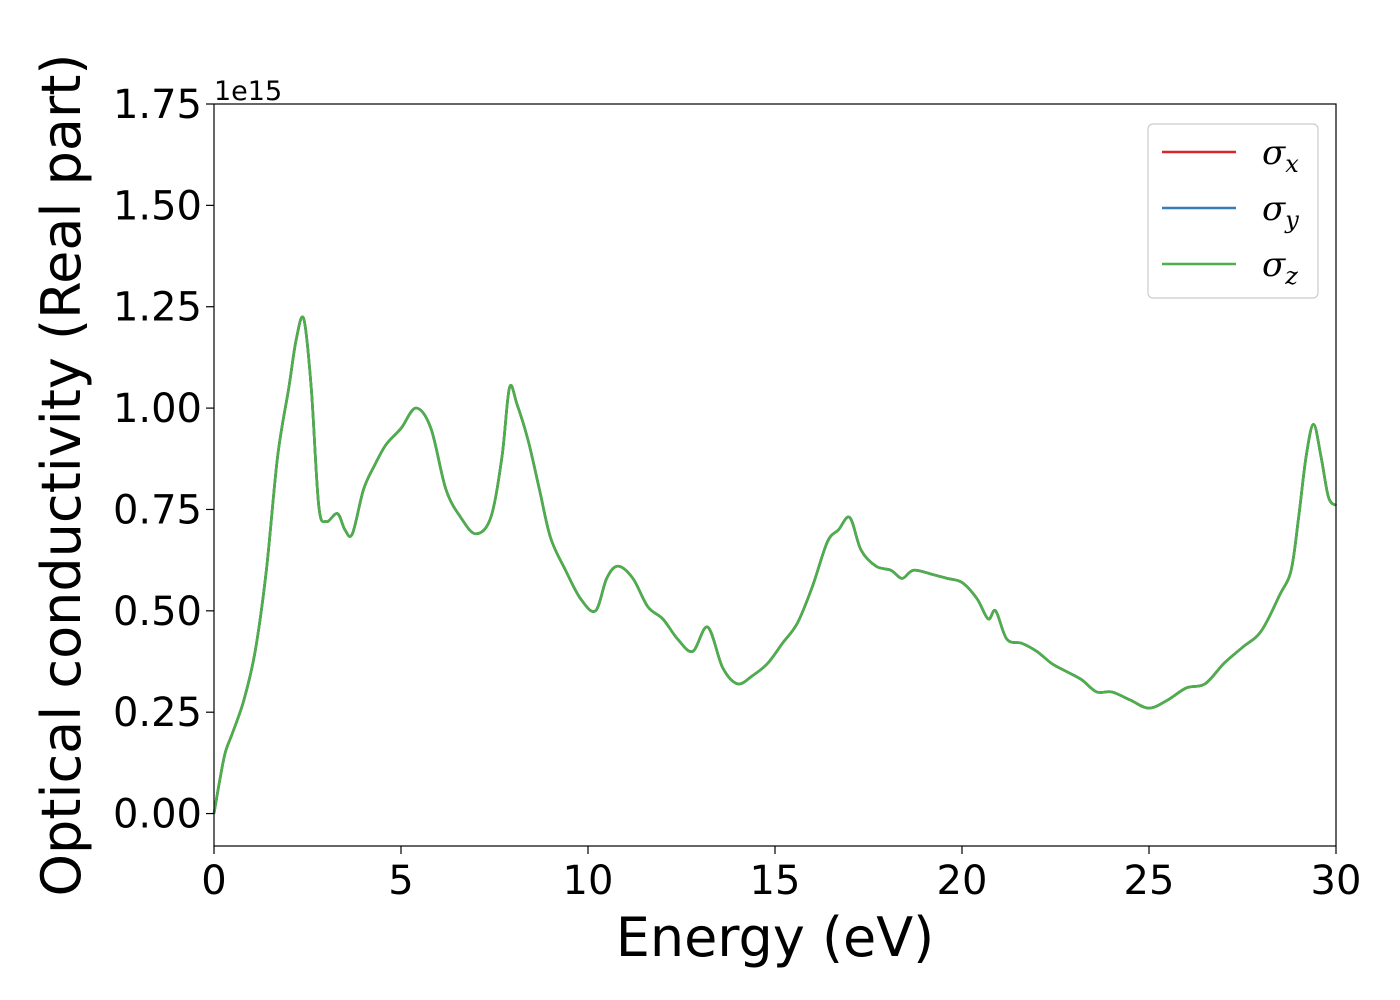  What do you see at coordinates (1336, 881) in the screenshot?
I see `x-tick-label: 30` at bounding box center [1336, 881].